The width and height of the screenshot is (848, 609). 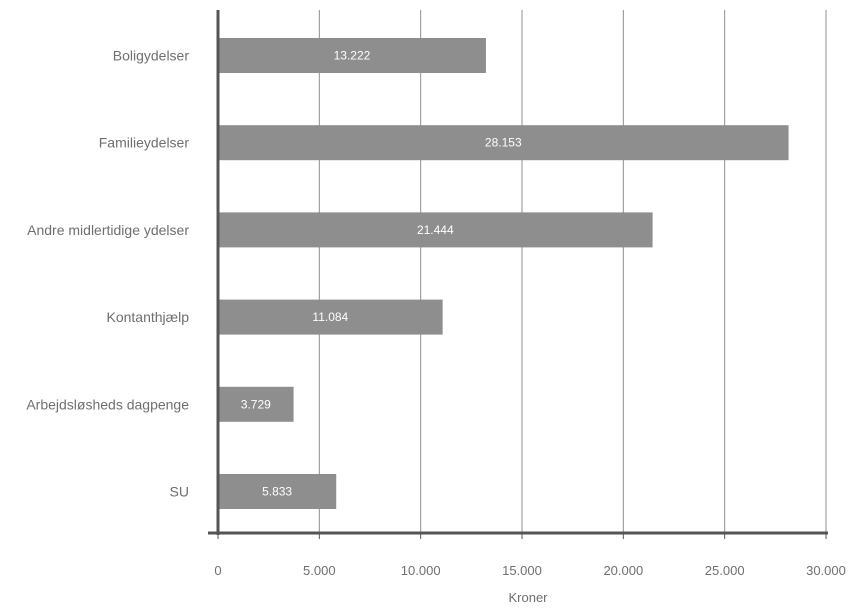 What do you see at coordinates (352, 56) in the screenshot?
I see `bar-value-label: 13.222` at bounding box center [352, 56].